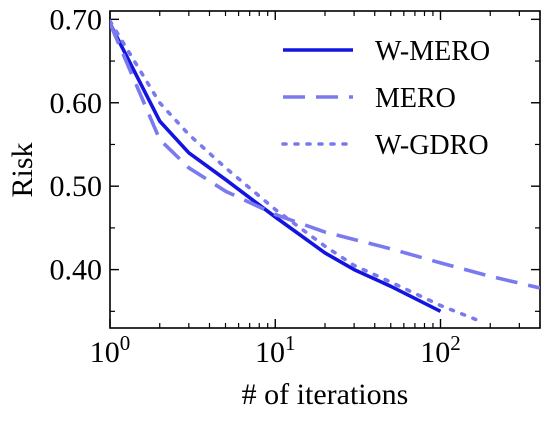 The image size is (549, 421). What do you see at coordinates (275, 350) in the screenshot?
I see `x-tick-label: 10¹` at bounding box center [275, 350].